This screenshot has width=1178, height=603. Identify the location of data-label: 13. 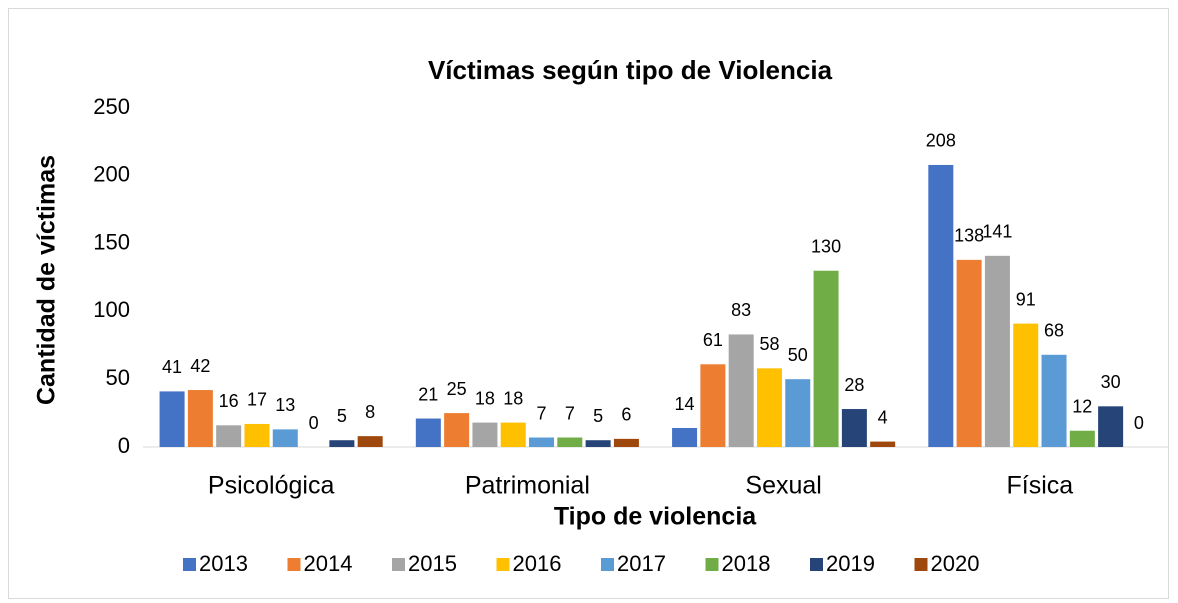
(285, 405).